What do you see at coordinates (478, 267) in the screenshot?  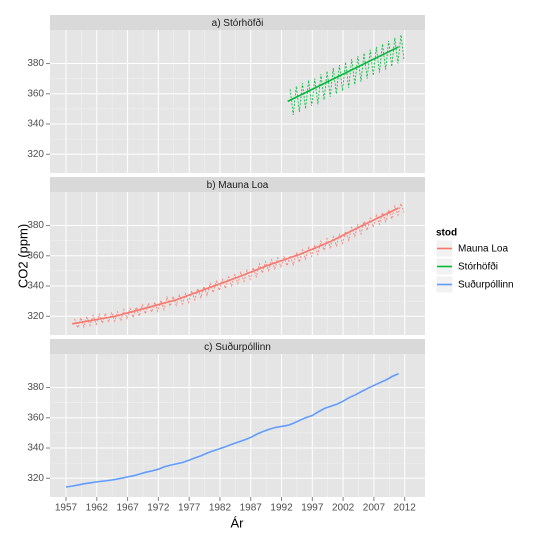 I see `legend-label: Stórhöfði` at bounding box center [478, 267].